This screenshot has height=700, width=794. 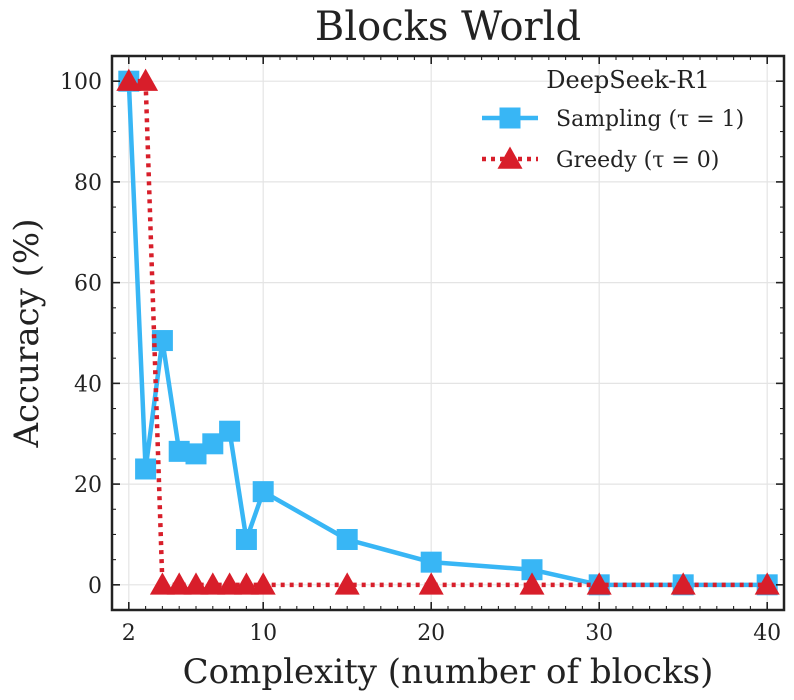 What do you see at coordinates (88, 284) in the screenshot?
I see `y-tick-label: 60` at bounding box center [88, 284].